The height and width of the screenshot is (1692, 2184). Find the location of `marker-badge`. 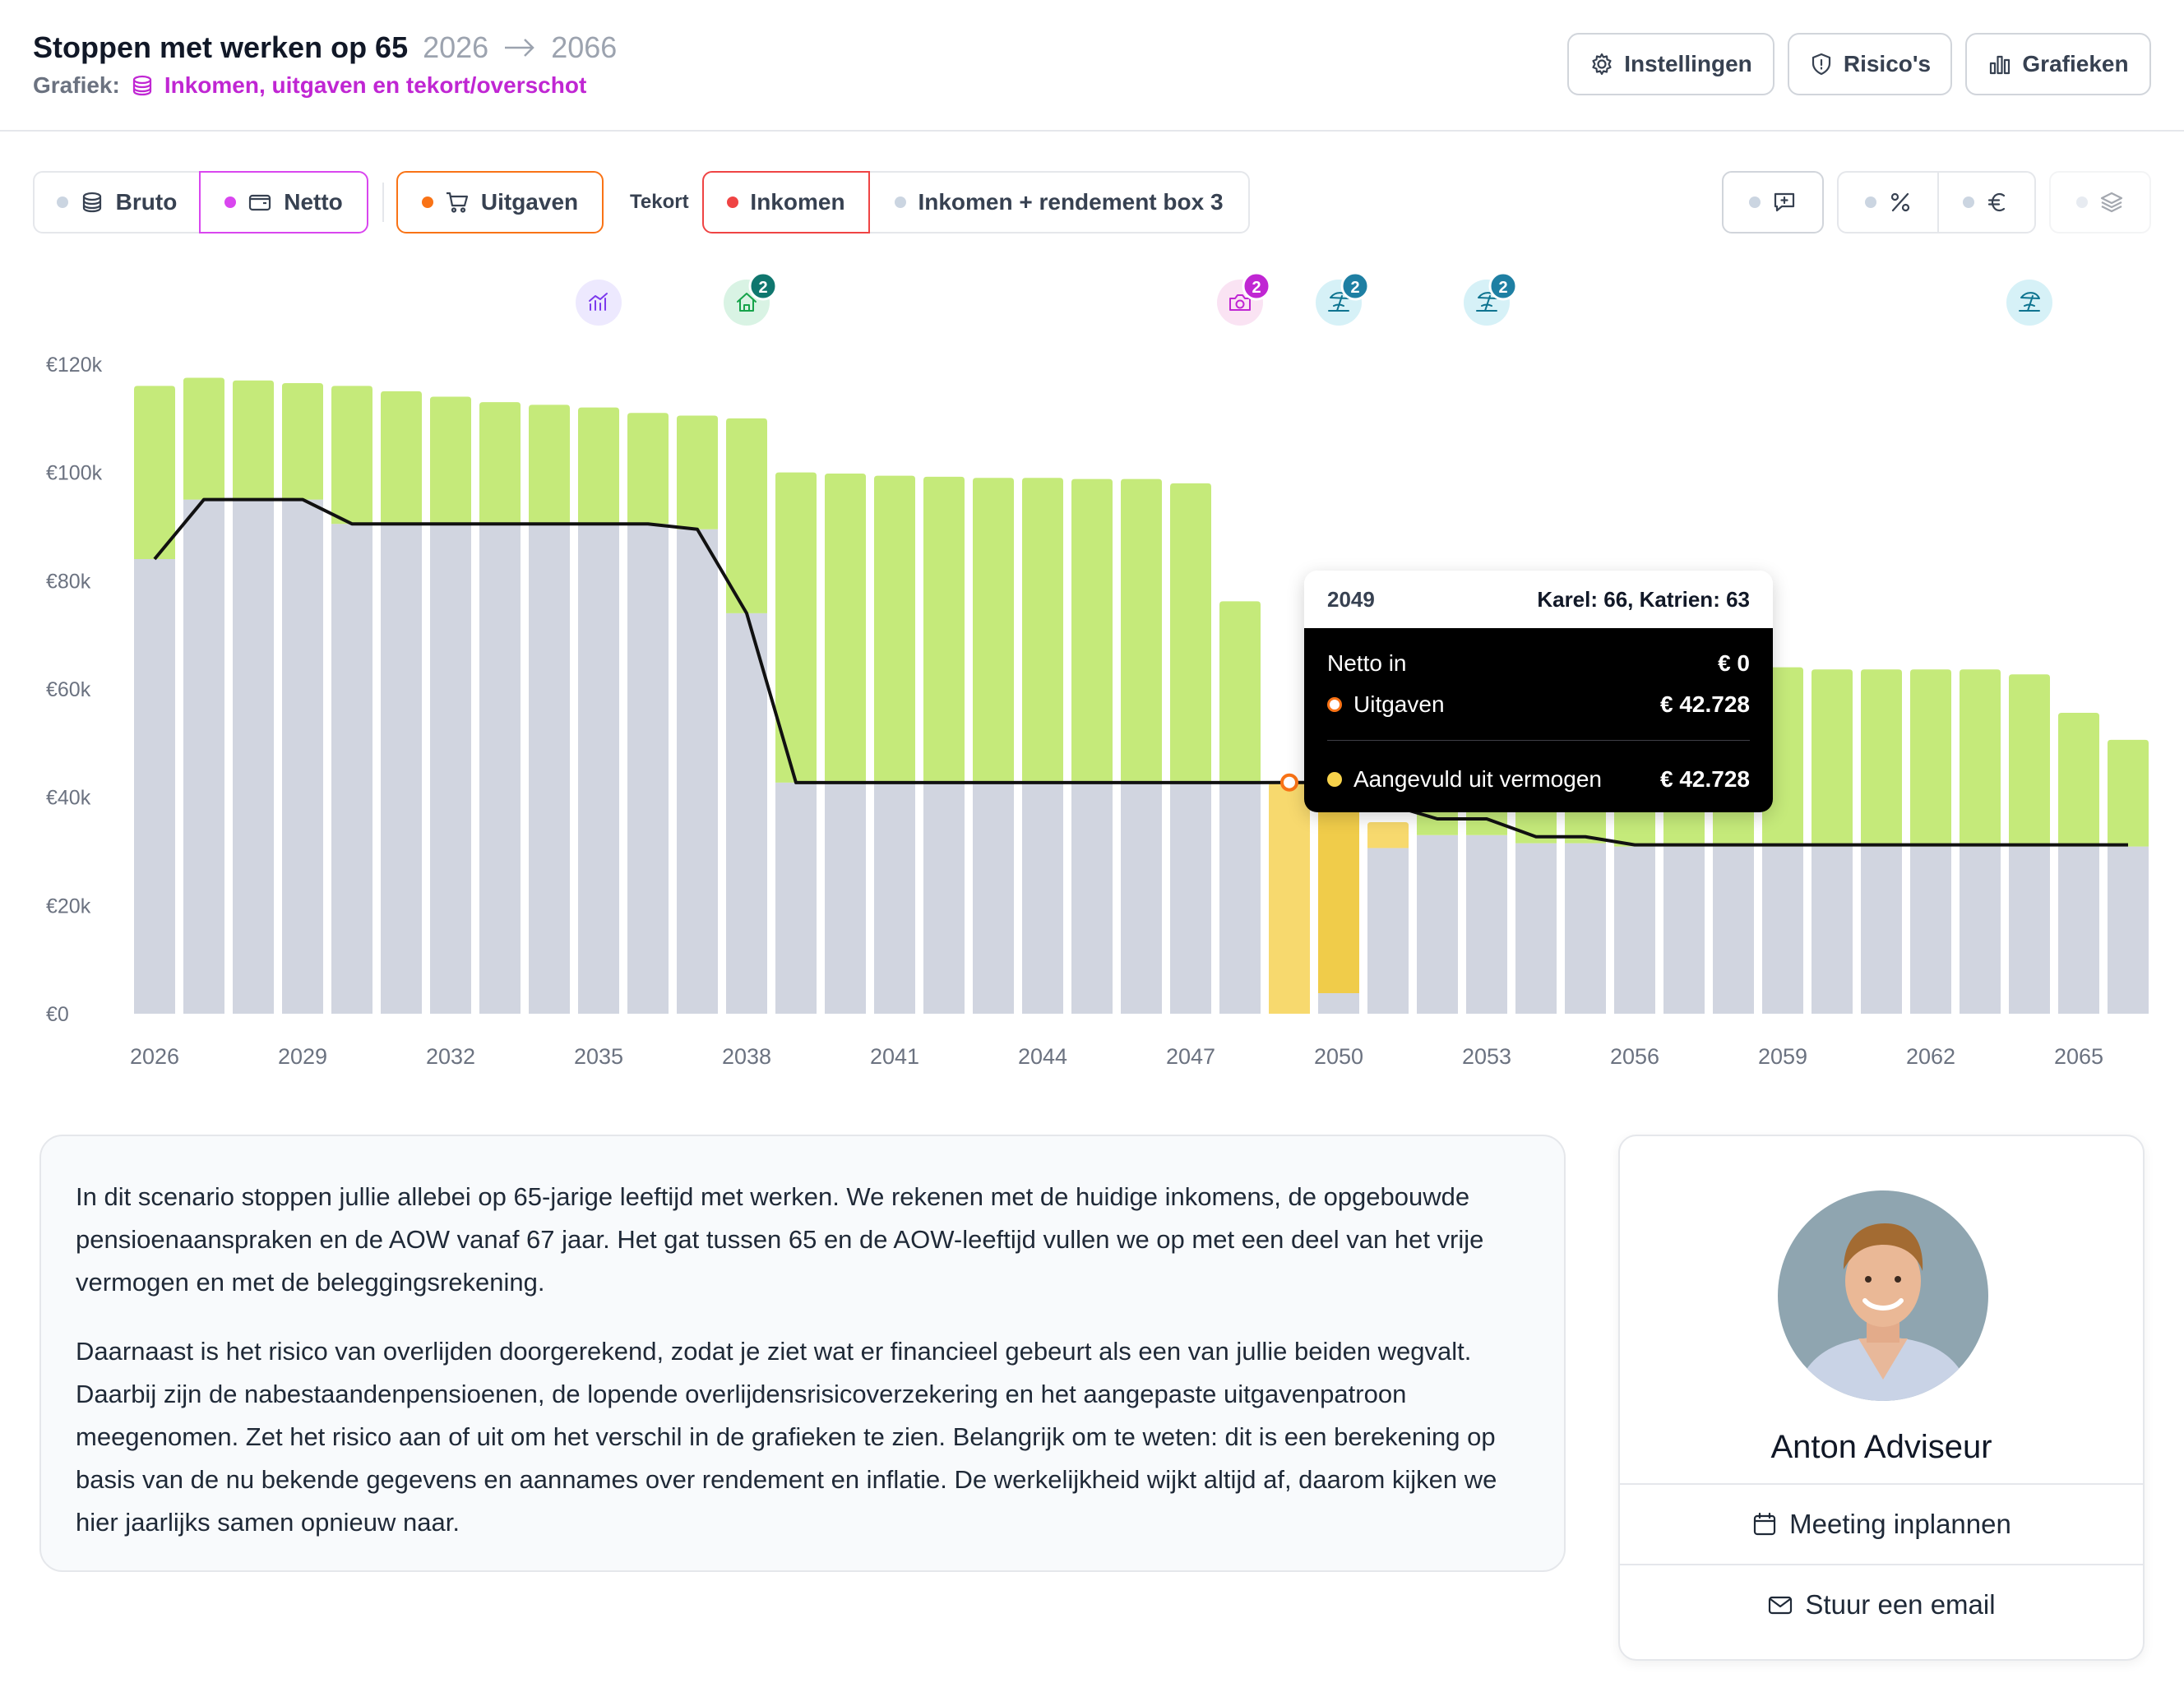

marker-badge is located at coordinates (1355, 286).